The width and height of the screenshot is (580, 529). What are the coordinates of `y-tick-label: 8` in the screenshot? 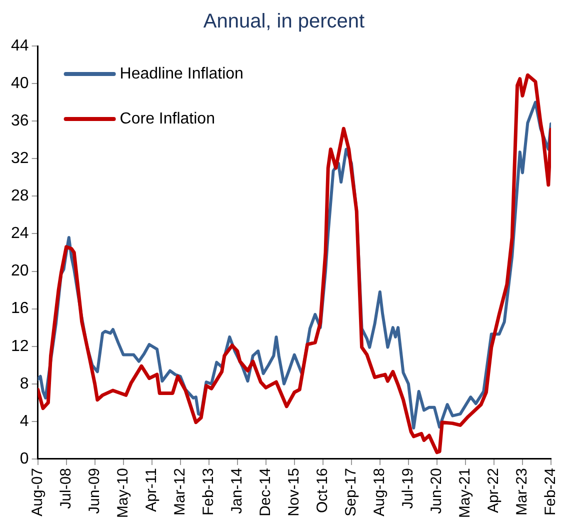 It's located at (24, 383).